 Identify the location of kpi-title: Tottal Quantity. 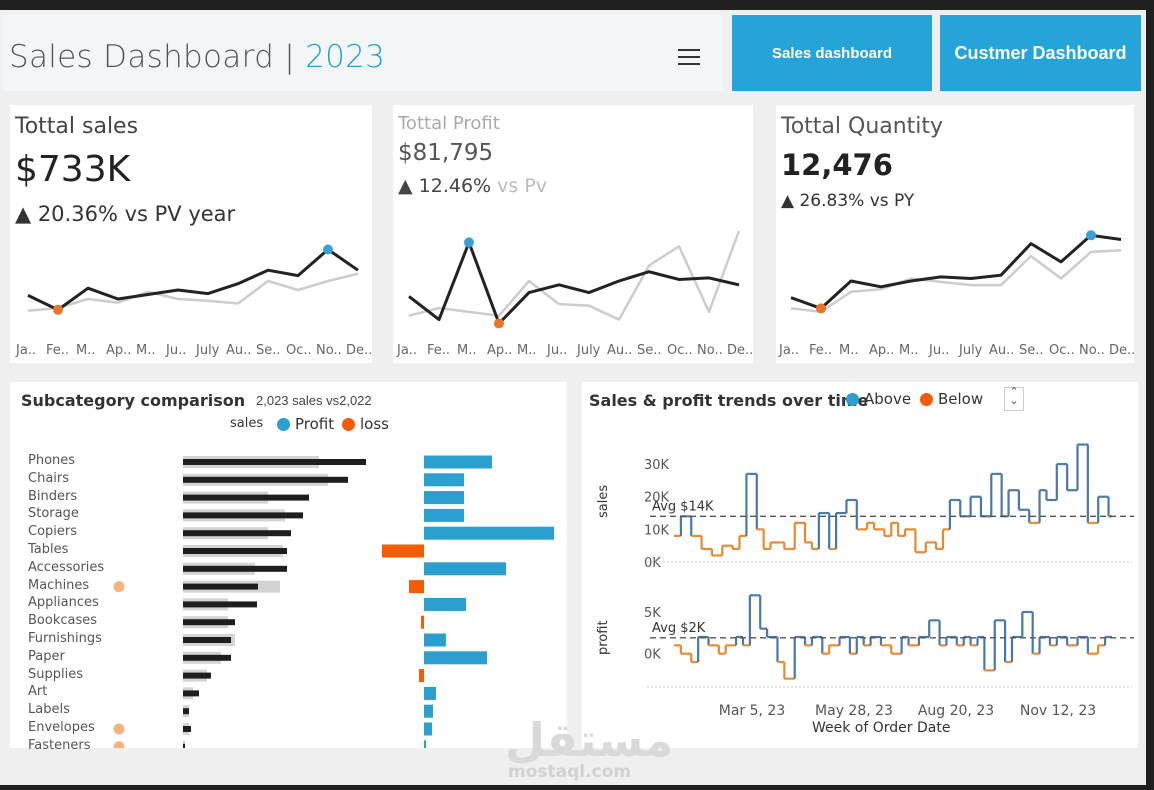
(862, 126).